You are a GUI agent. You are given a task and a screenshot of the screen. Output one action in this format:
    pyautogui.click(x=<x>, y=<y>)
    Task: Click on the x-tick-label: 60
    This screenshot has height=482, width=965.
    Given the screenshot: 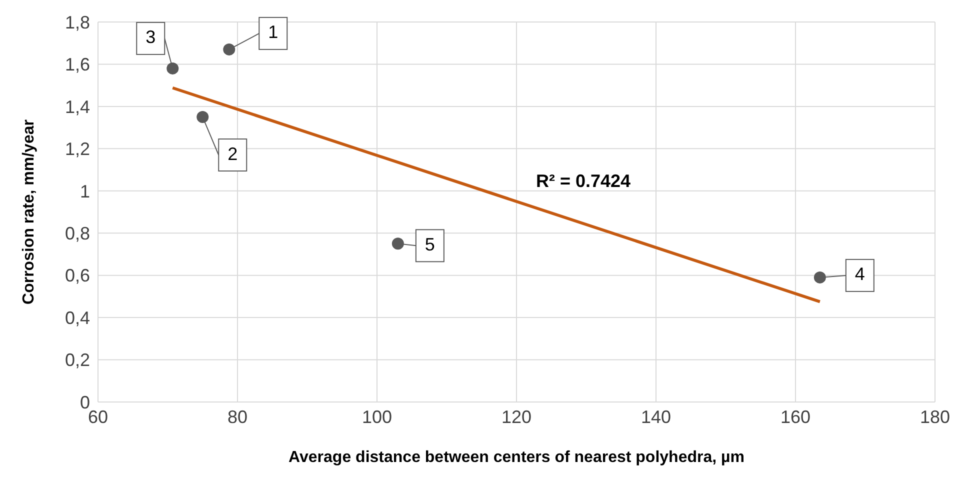 What is the action you would take?
    pyautogui.click(x=98, y=416)
    